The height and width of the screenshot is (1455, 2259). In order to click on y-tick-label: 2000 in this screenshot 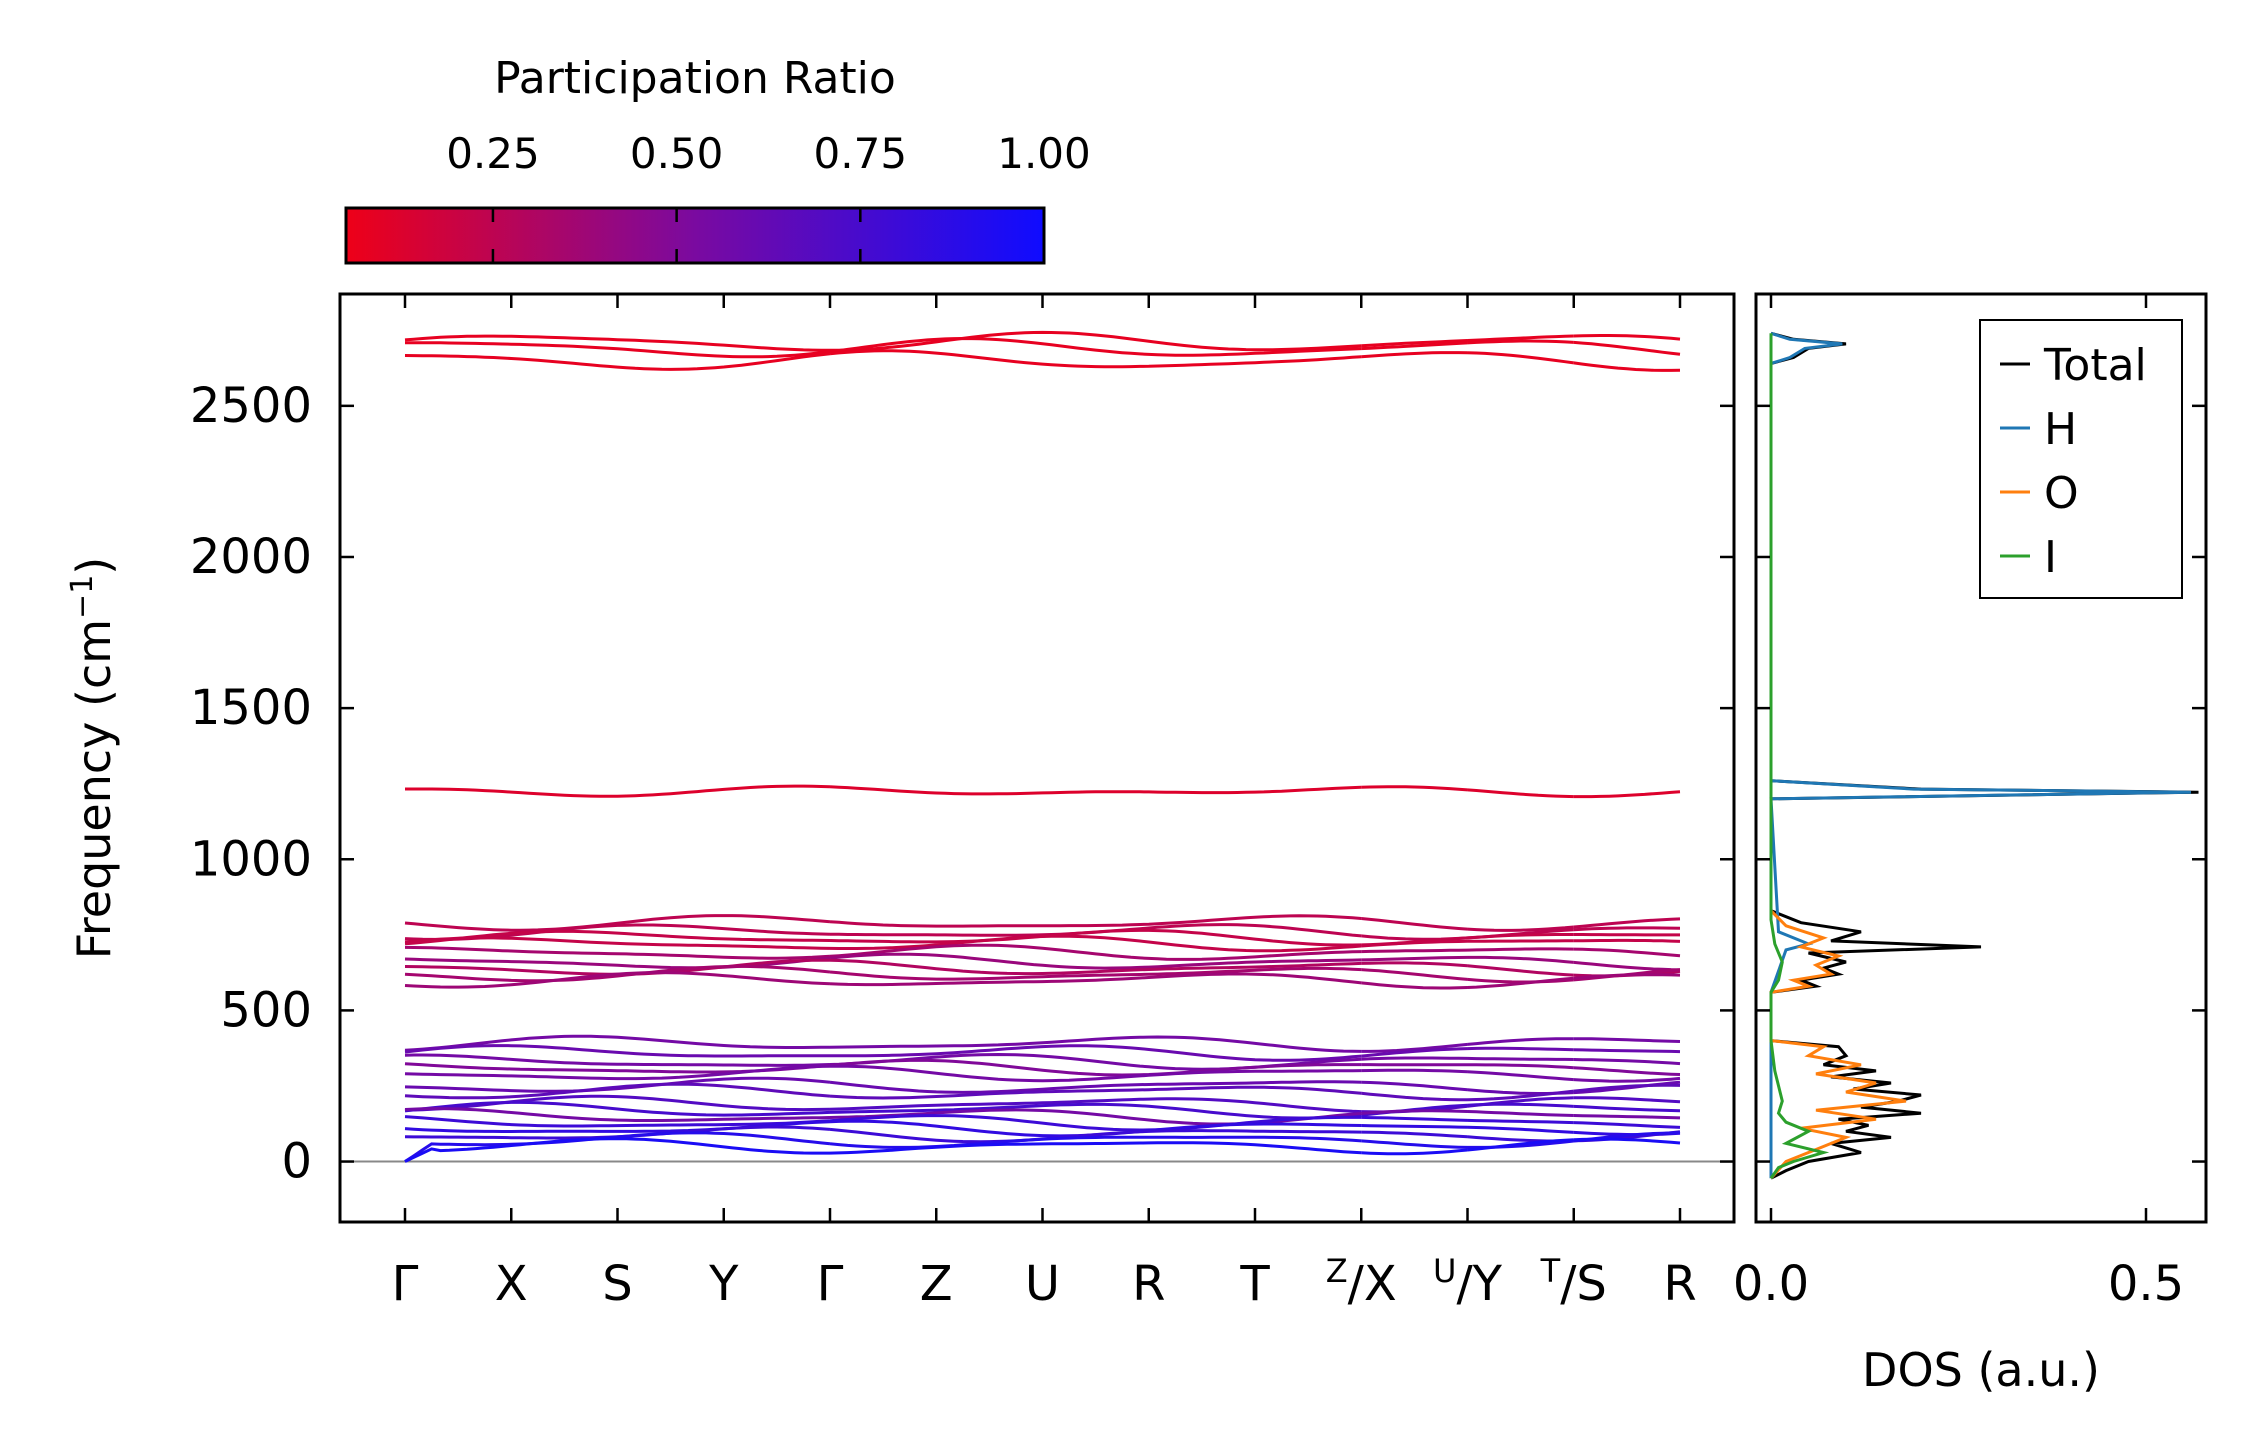, I will do `click(251, 557)`.